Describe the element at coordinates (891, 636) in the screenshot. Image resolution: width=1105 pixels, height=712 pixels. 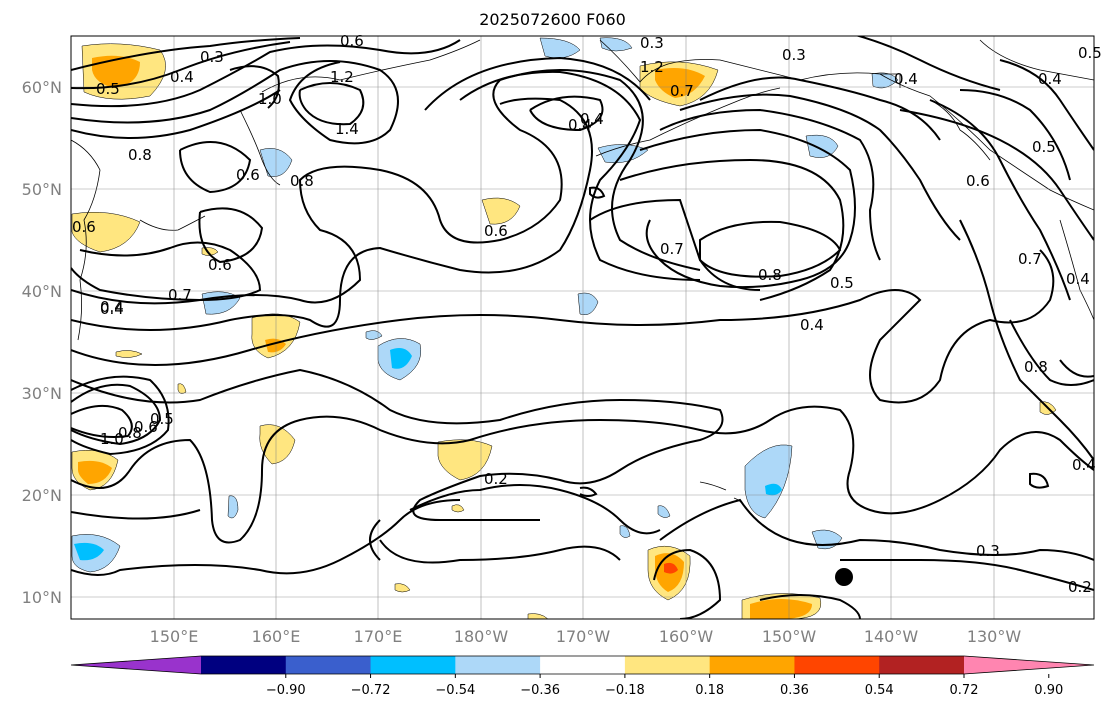
I see `lon-label: 140°W` at that location.